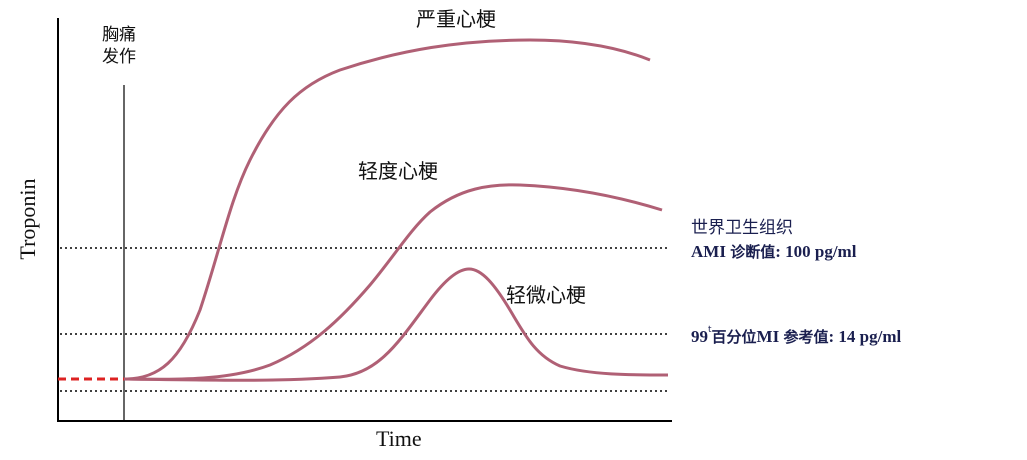  What do you see at coordinates (396, 324) in the screenshot?
I see `minor-mi-curve` at bounding box center [396, 324].